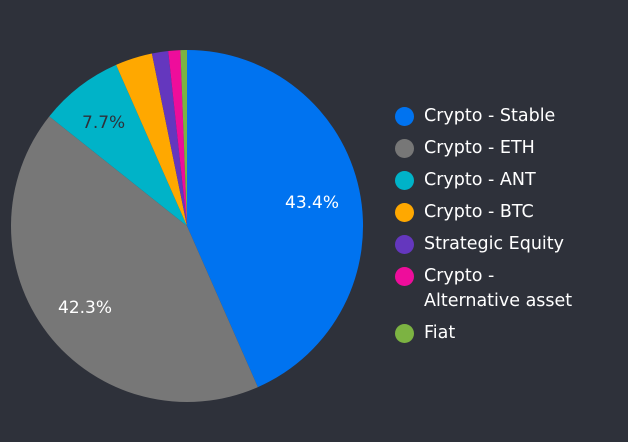 The width and height of the screenshot is (628, 442). I want to click on legend-label: Crypto - ANT, so click(480, 180).